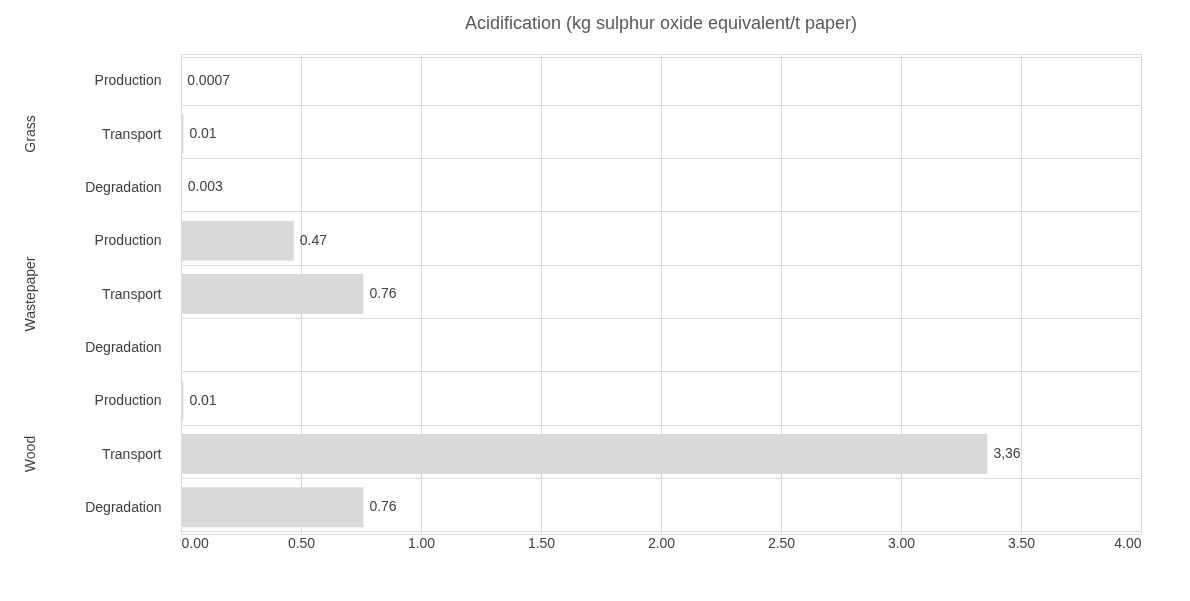  Describe the element at coordinates (421, 542) in the screenshot. I see `x-tick-label: 1.00` at that location.